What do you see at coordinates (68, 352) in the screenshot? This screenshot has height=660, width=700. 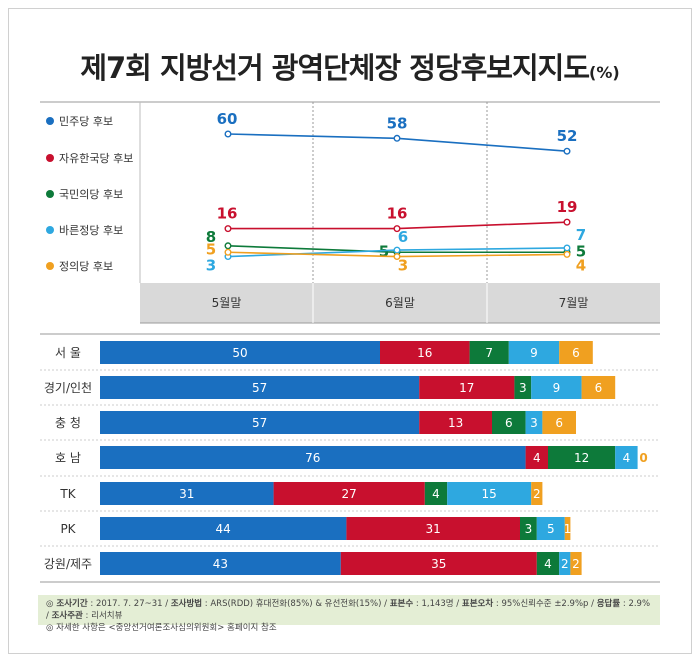 I see `region-label: 서 울` at bounding box center [68, 352].